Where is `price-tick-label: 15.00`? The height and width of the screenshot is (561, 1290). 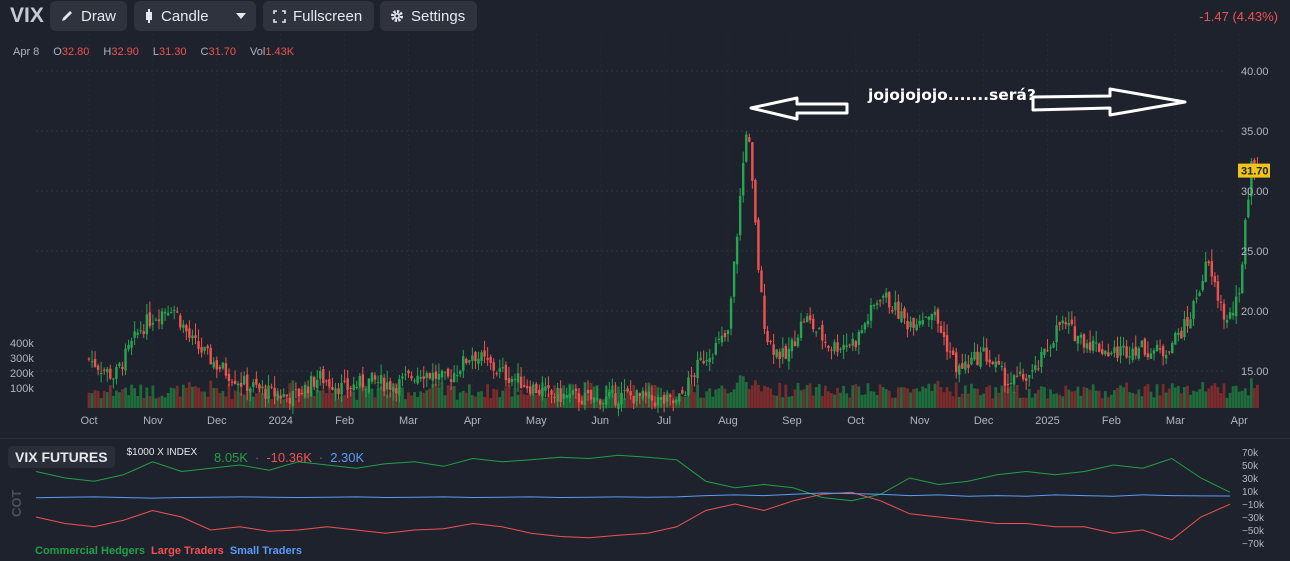
price-tick-label: 15.00 is located at coordinates (1255, 372).